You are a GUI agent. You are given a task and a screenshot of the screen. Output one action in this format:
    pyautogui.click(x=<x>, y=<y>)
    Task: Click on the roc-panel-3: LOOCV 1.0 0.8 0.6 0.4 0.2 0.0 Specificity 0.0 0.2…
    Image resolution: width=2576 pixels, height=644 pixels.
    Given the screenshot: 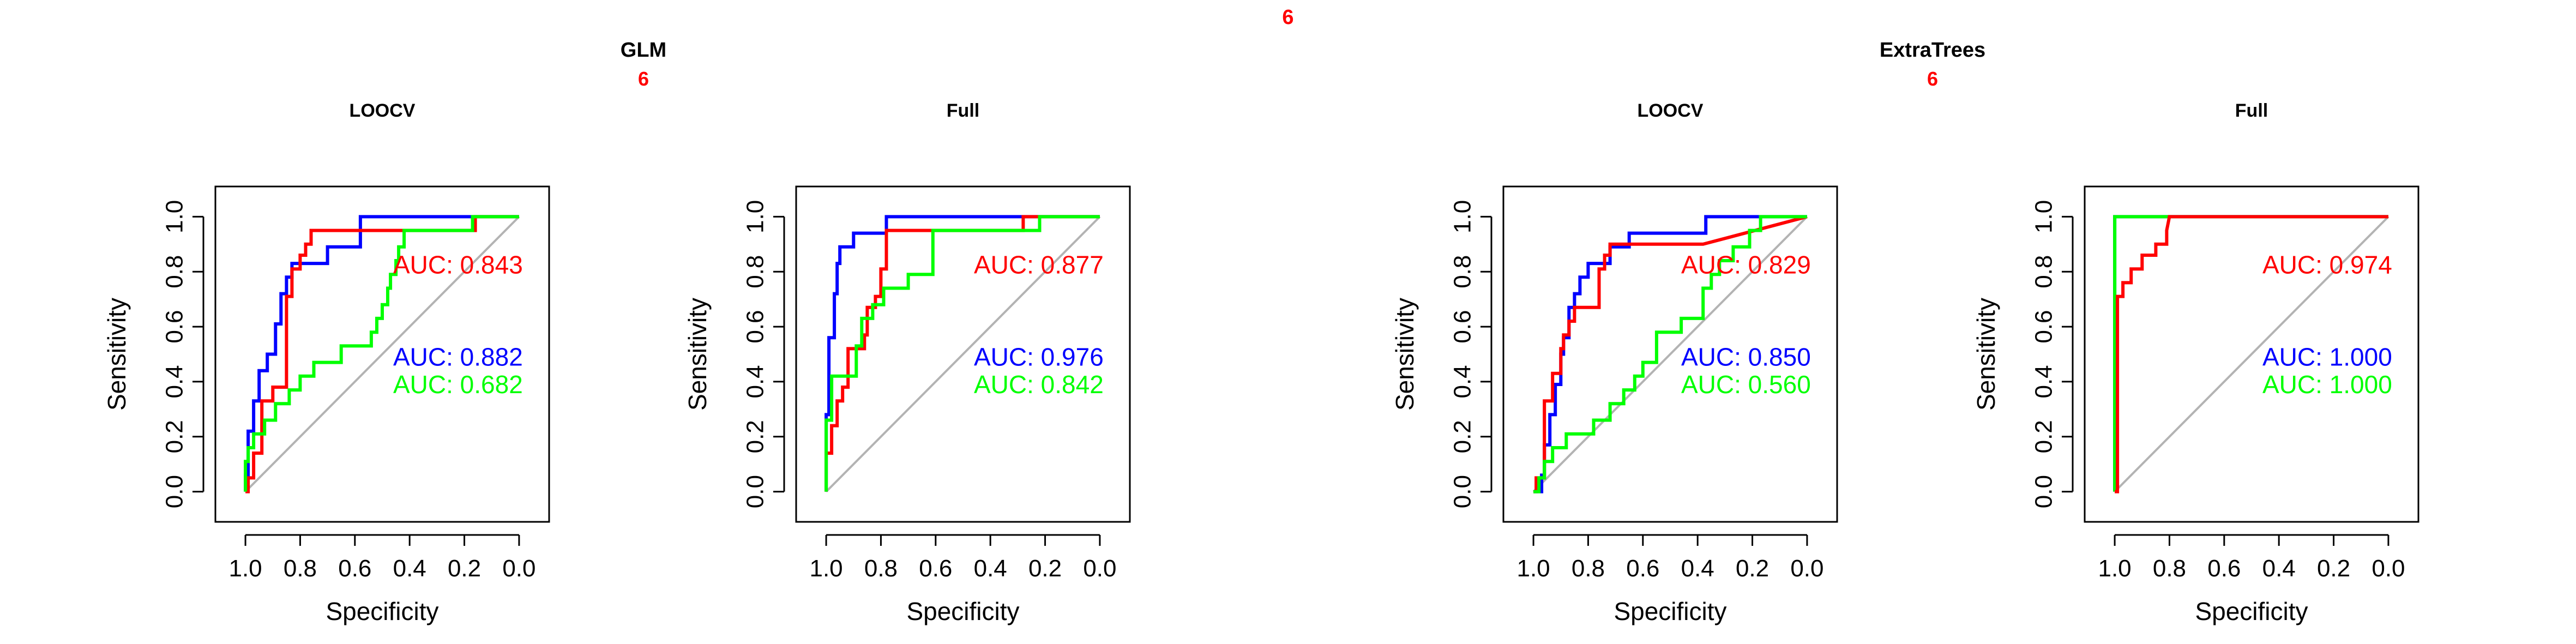 What is the action you would take?
    pyautogui.click(x=1614, y=362)
    